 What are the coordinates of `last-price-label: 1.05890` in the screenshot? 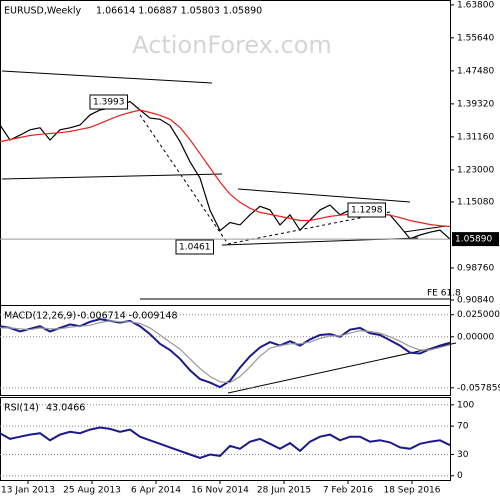 It's located at (473, 240).